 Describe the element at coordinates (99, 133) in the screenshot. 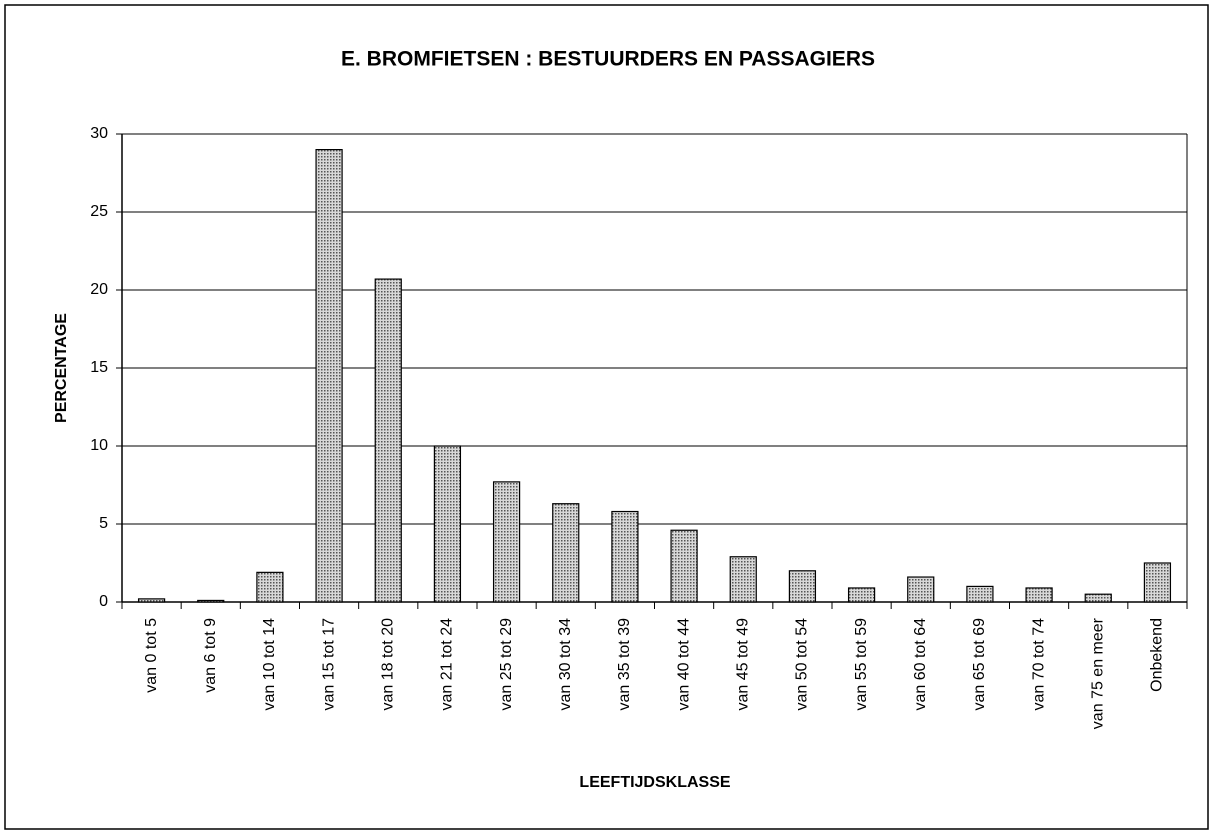

I see `y-tick-label: 30` at that location.